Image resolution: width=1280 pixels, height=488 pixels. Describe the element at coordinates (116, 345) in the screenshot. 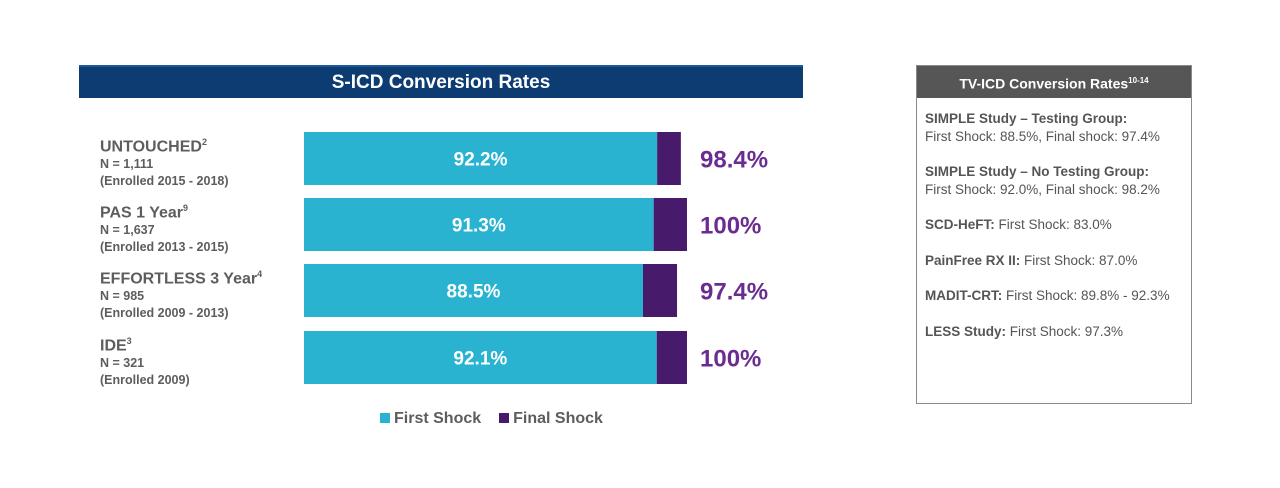

I see `category-name: IDE3` at that location.